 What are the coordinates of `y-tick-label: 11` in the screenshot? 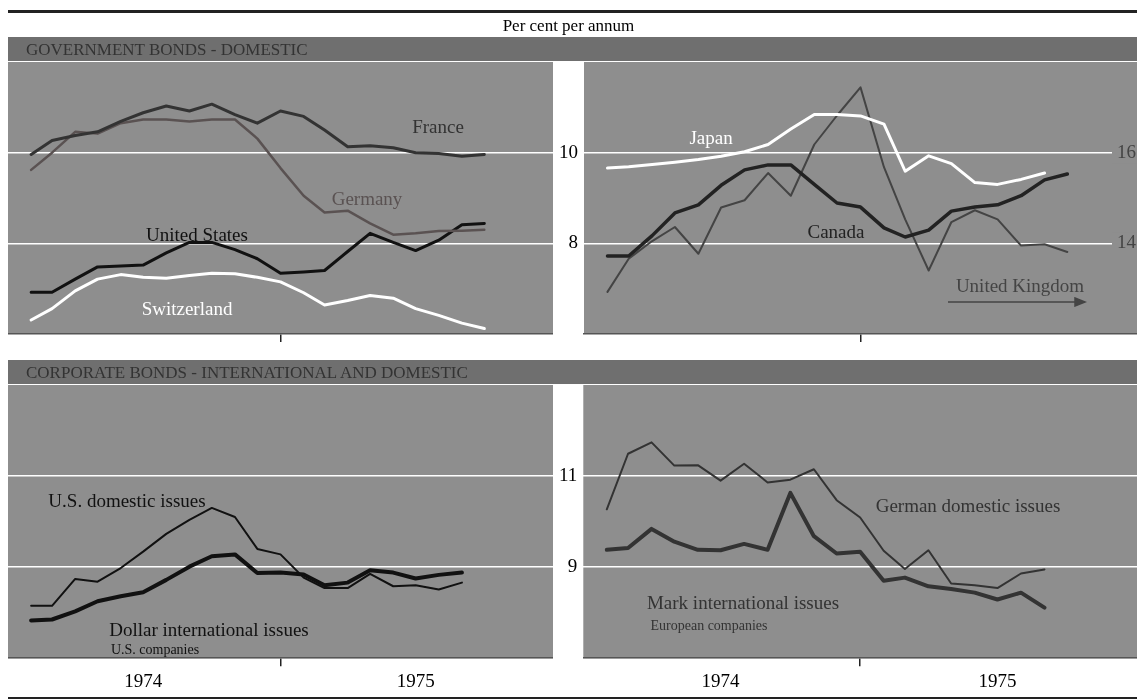 It's located at (568, 475).